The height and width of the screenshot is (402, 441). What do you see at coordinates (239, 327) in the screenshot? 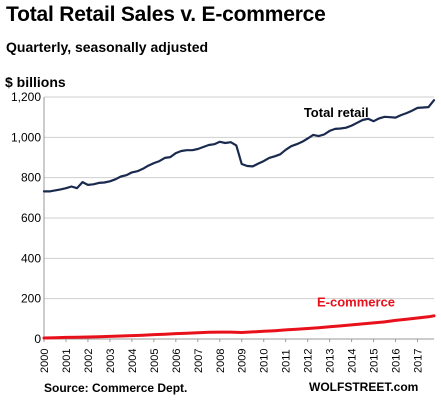
I see `series-line-e-commerce` at bounding box center [239, 327].